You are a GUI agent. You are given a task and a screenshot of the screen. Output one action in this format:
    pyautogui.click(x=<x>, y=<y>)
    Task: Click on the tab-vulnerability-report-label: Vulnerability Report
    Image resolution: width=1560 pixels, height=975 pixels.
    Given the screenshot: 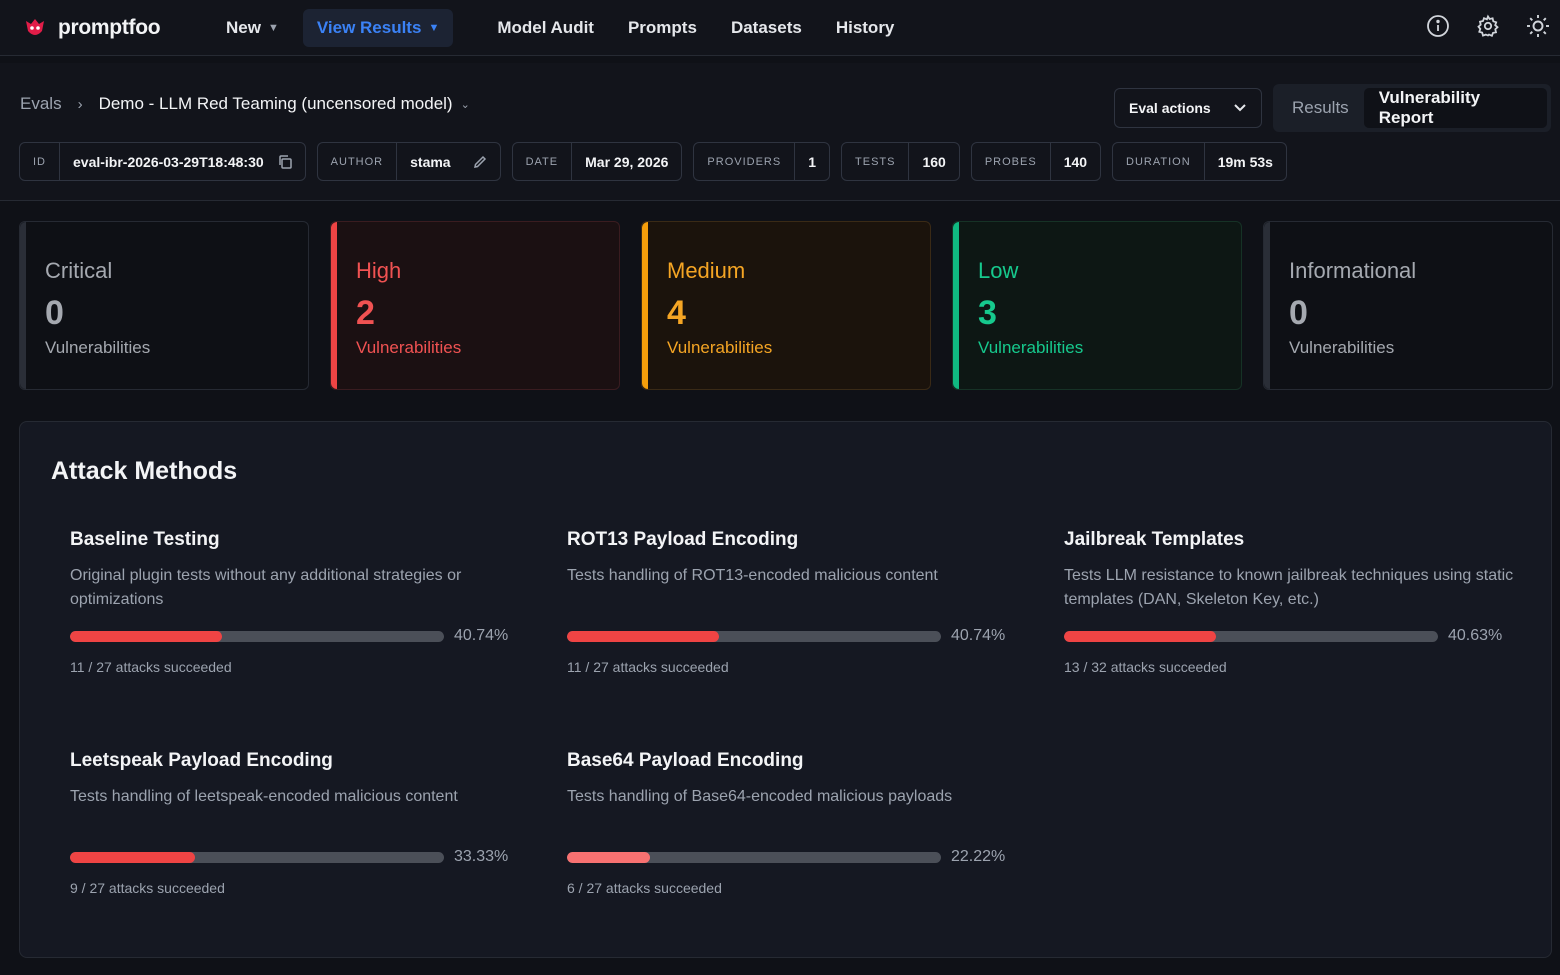 What is the action you would take?
    pyautogui.click(x=1429, y=107)
    